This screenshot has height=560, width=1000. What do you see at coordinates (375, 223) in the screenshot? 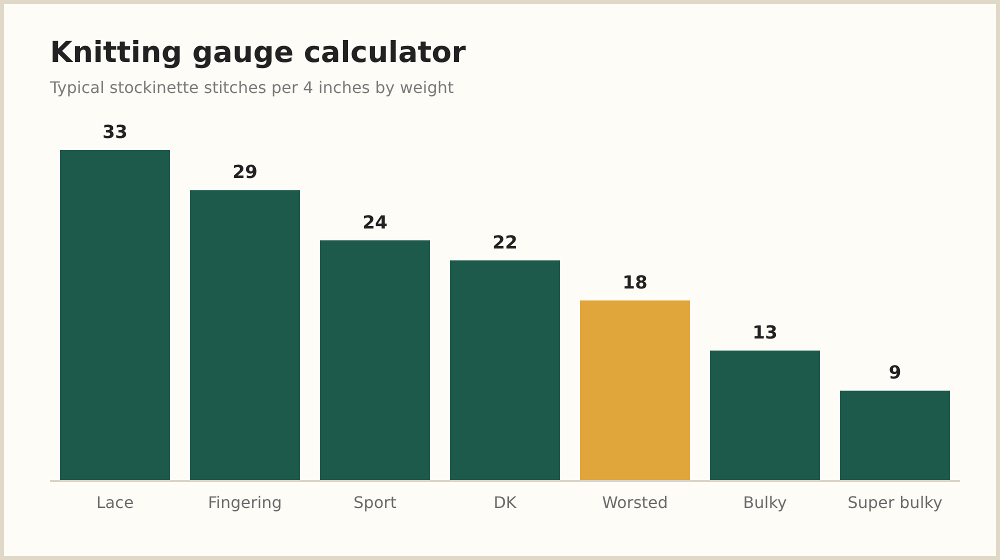
I see `data-label: 24` at bounding box center [375, 223].